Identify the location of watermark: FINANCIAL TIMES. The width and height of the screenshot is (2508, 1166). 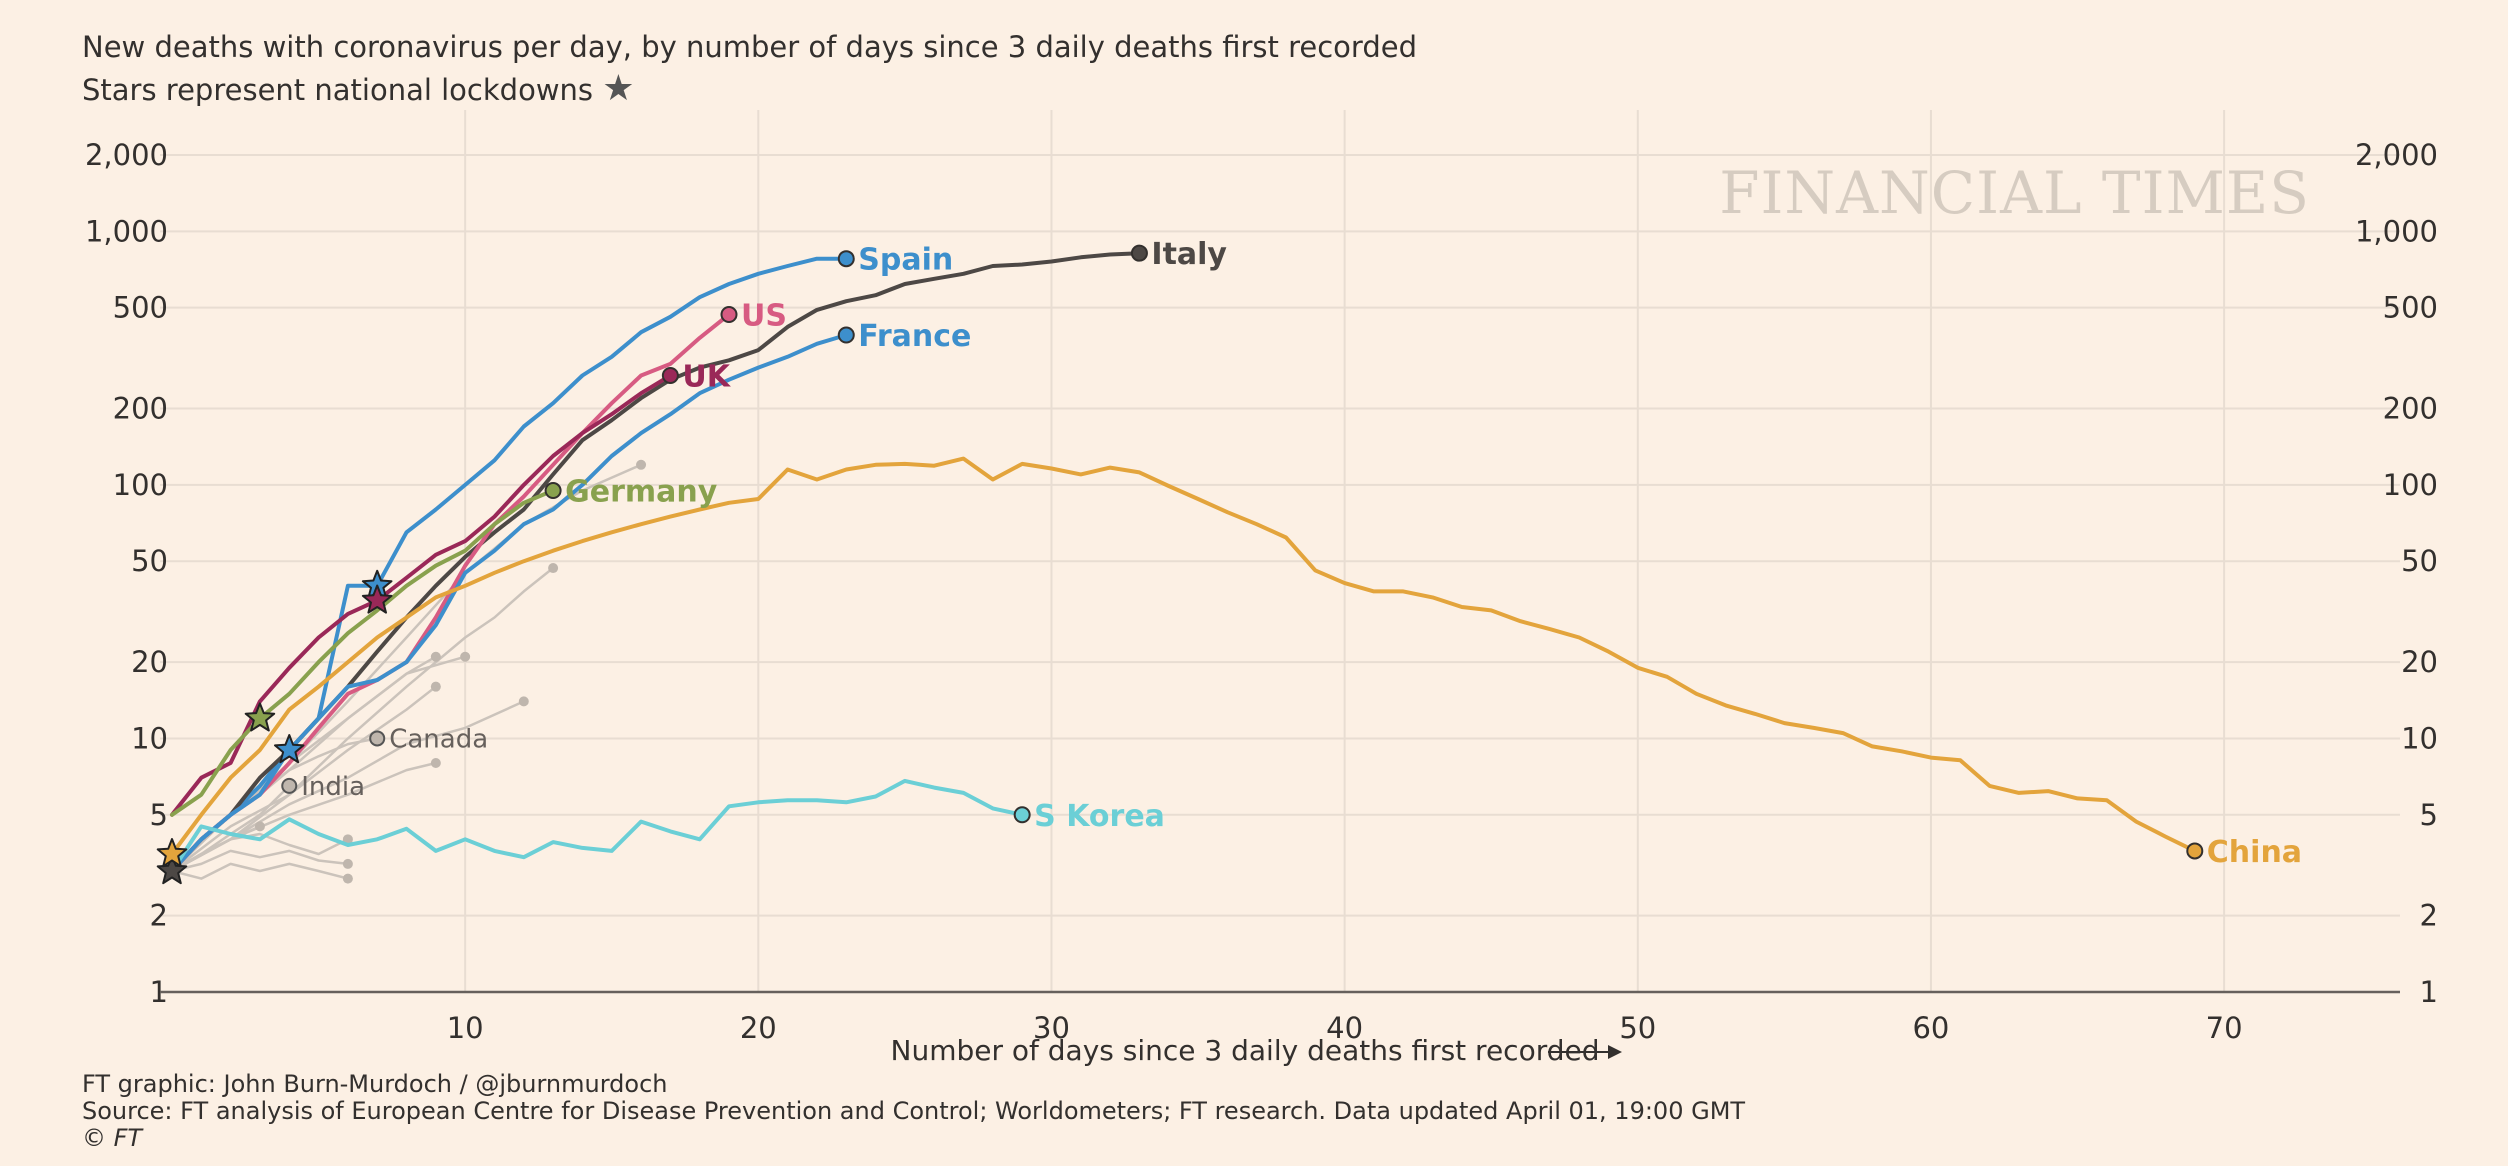
(2014, 193).